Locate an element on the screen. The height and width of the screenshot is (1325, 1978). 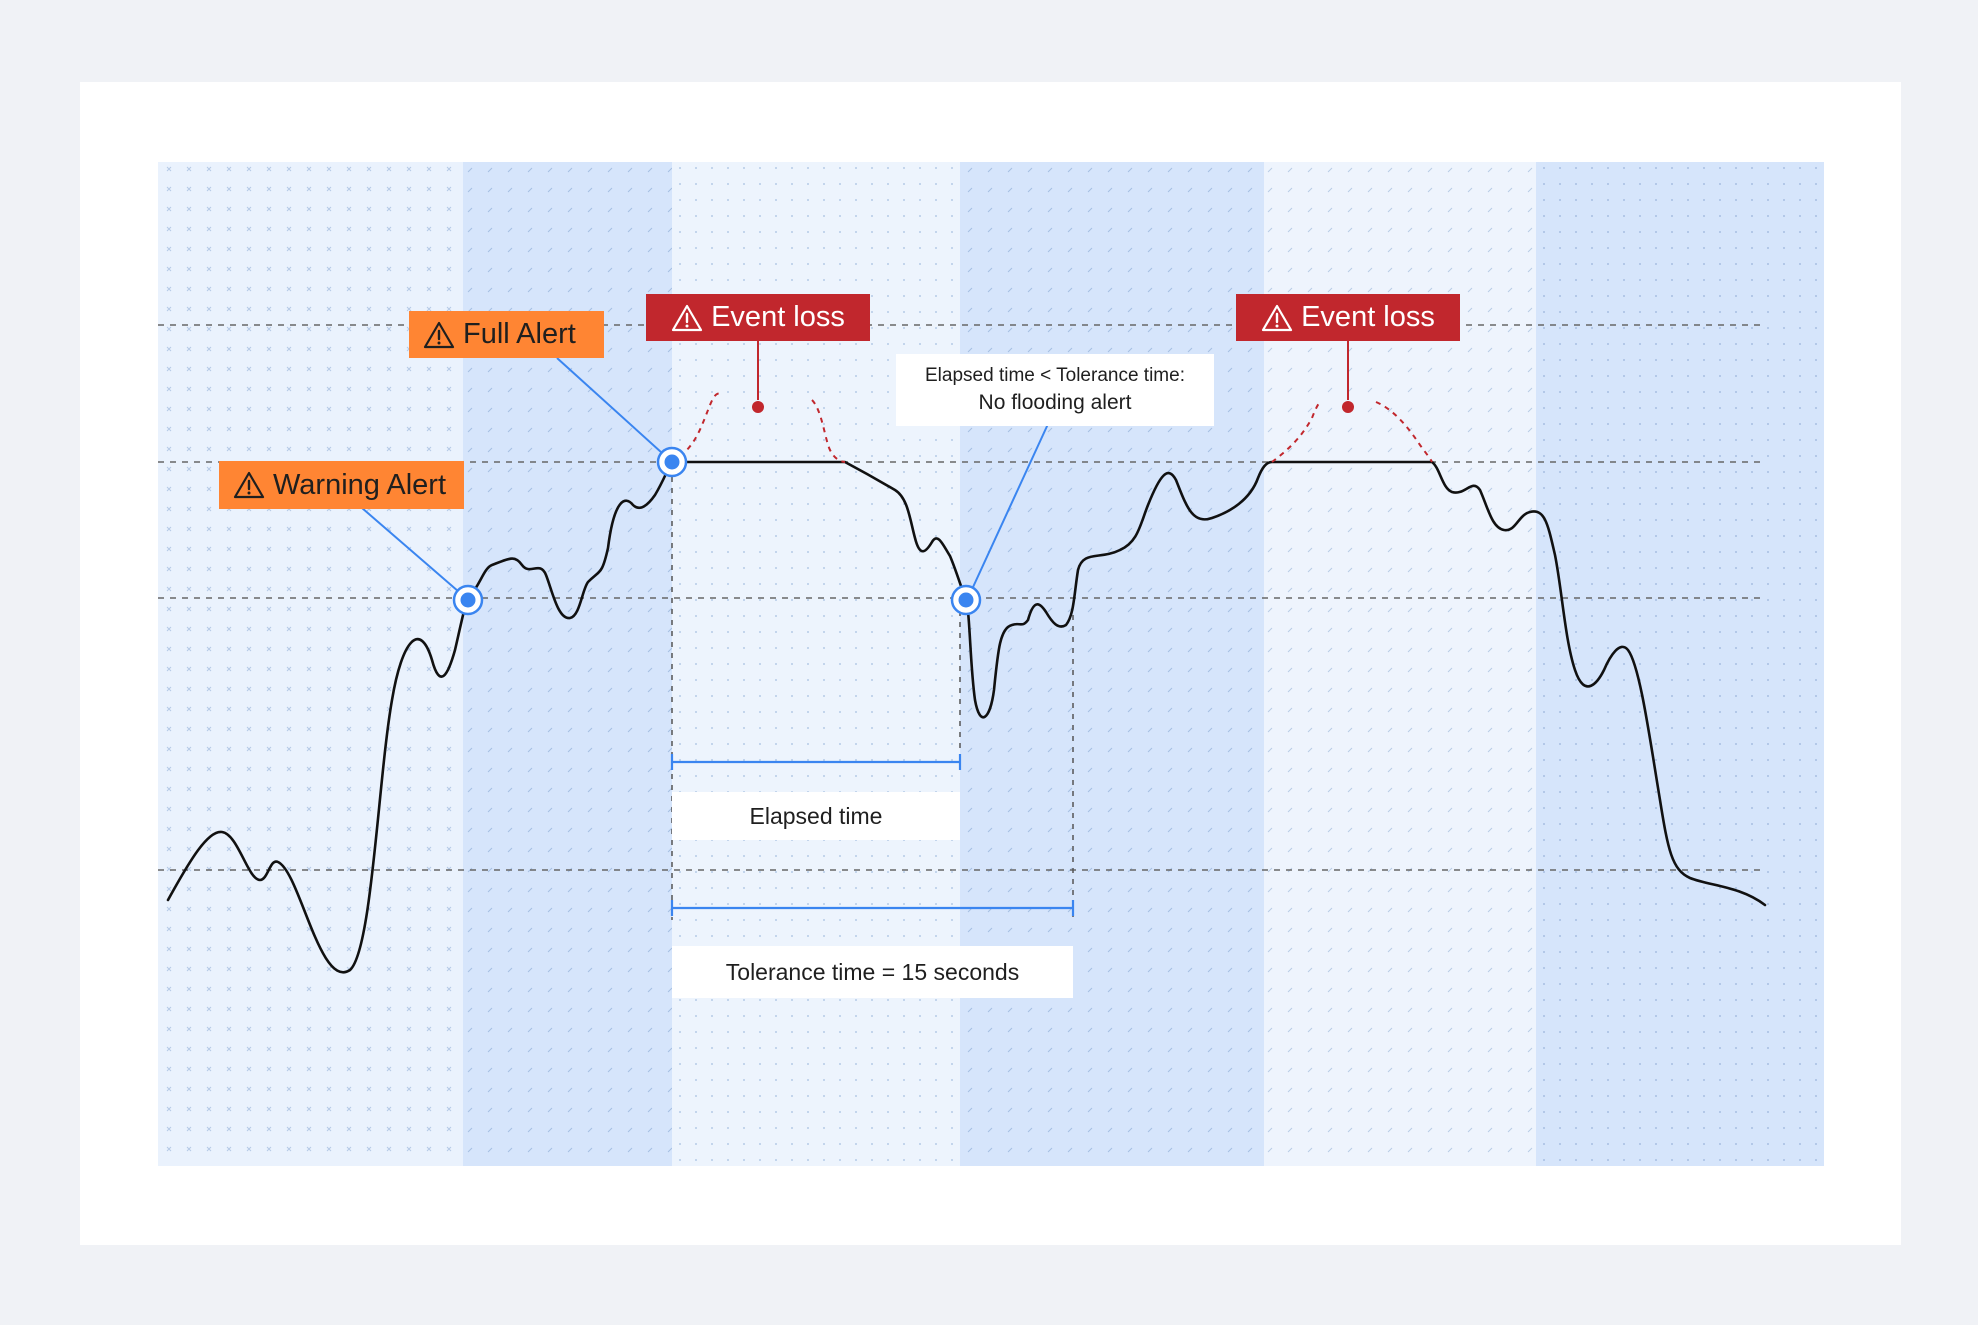
leader-warning is located at coordinates (414, 553).